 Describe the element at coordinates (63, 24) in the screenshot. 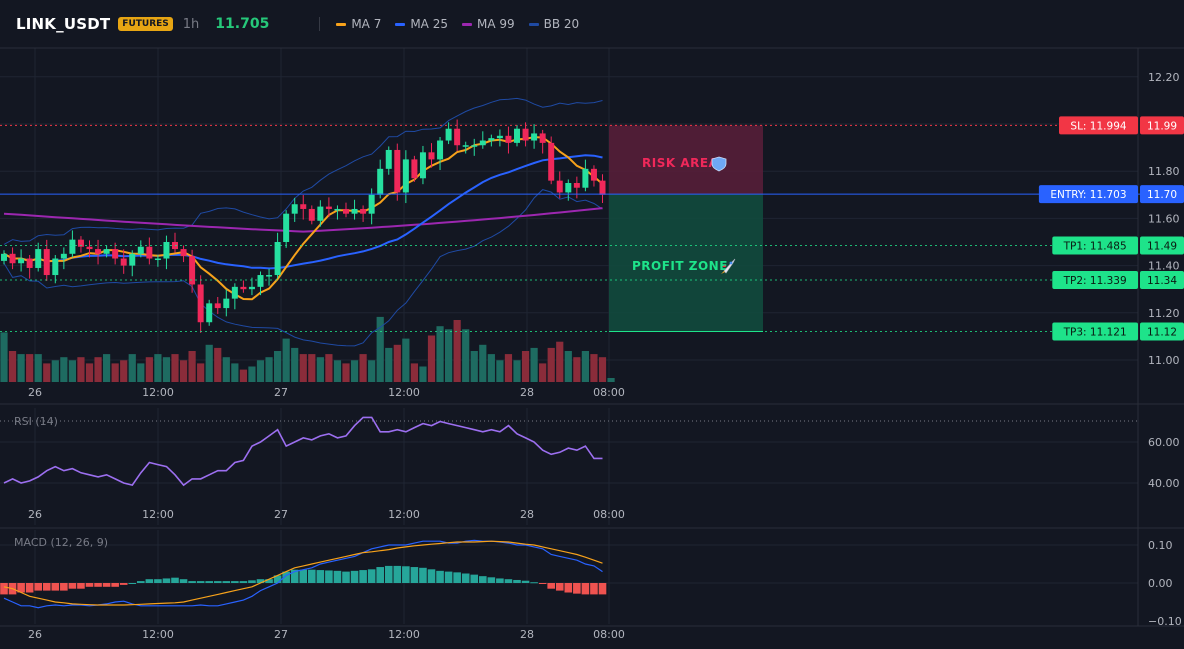

I see `symbol-label: LINK_USDT` at that location.